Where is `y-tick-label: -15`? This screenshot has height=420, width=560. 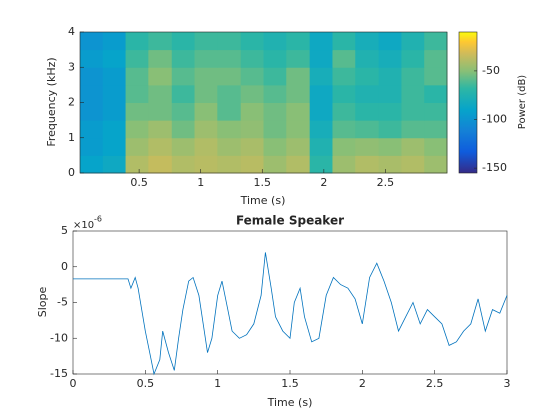
y-tick-label: -15 is located at coordinates (59, 373).